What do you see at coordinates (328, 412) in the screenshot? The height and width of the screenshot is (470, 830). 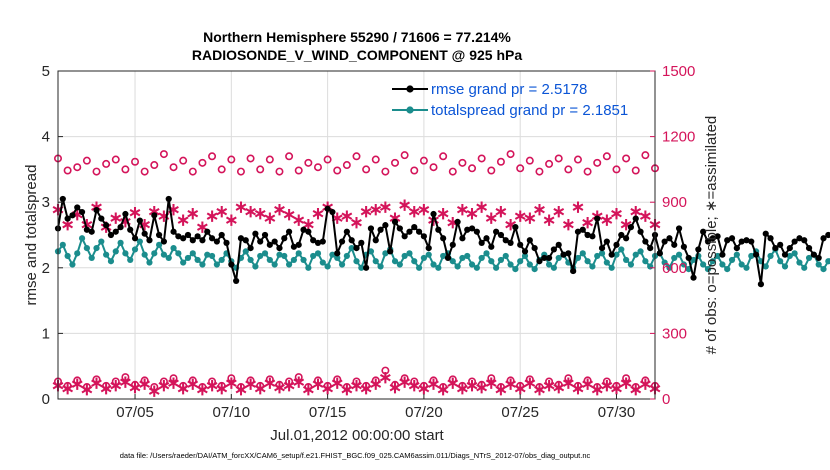 I see `x-tick-label: 07/15` at bounding box center [328, 412].